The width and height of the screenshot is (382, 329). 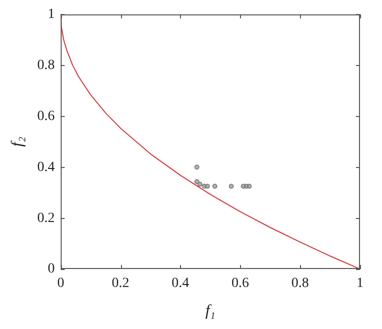 I want to click on y-tick-label: 0.4, so click(x=46, y=167).